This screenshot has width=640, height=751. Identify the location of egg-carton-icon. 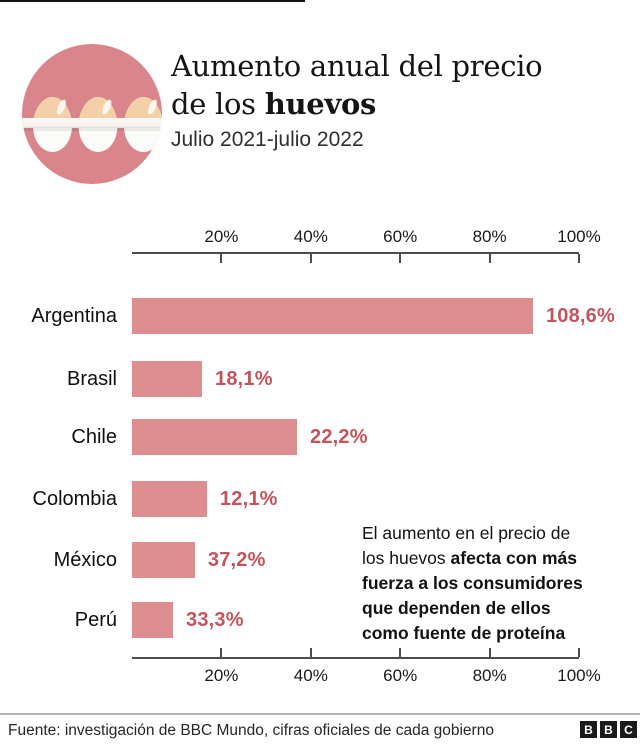
(92, 114).